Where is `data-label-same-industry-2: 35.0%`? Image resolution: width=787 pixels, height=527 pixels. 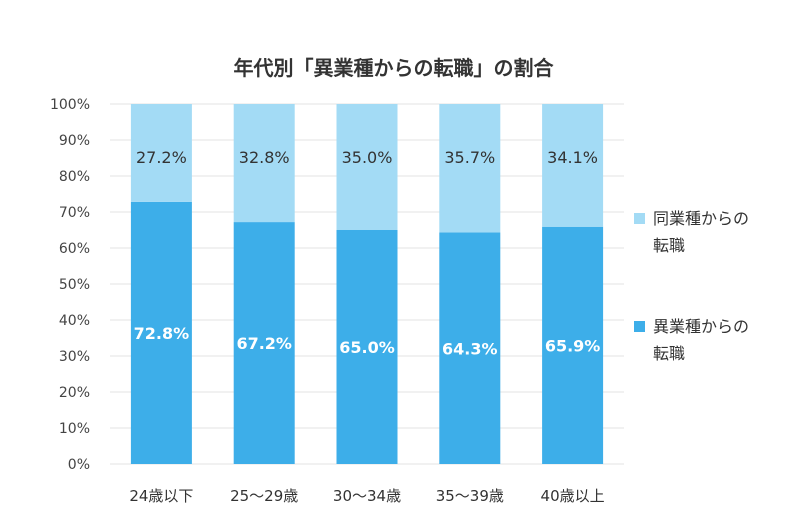 data-label-same-industry-2: 35.0% is located at coordinates (367, 157).